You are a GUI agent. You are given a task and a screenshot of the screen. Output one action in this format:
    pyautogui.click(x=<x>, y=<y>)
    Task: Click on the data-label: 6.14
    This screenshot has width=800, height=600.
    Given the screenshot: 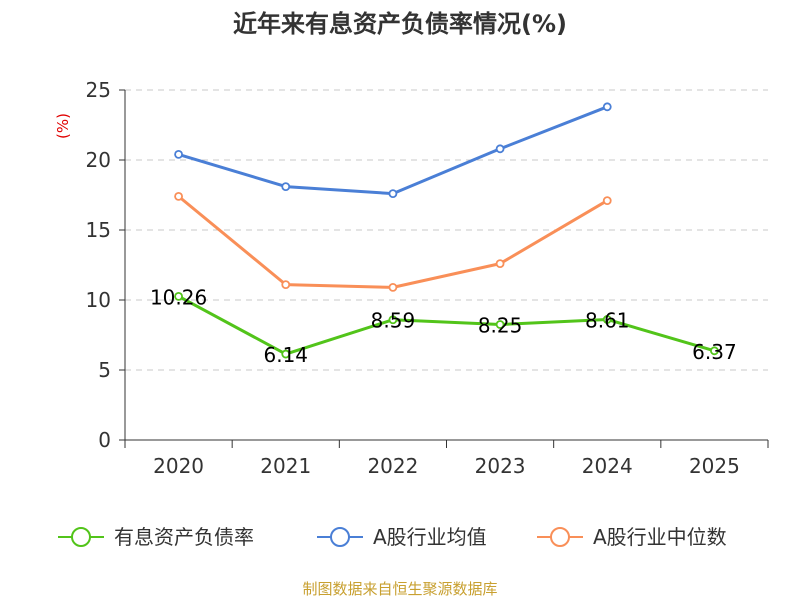 What is the action you would take?
    pyautogui.click(x=285, y=355)
    